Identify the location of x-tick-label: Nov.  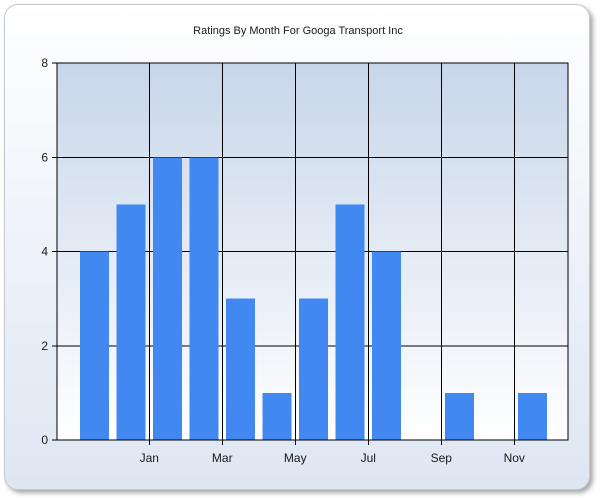
(514, 458).